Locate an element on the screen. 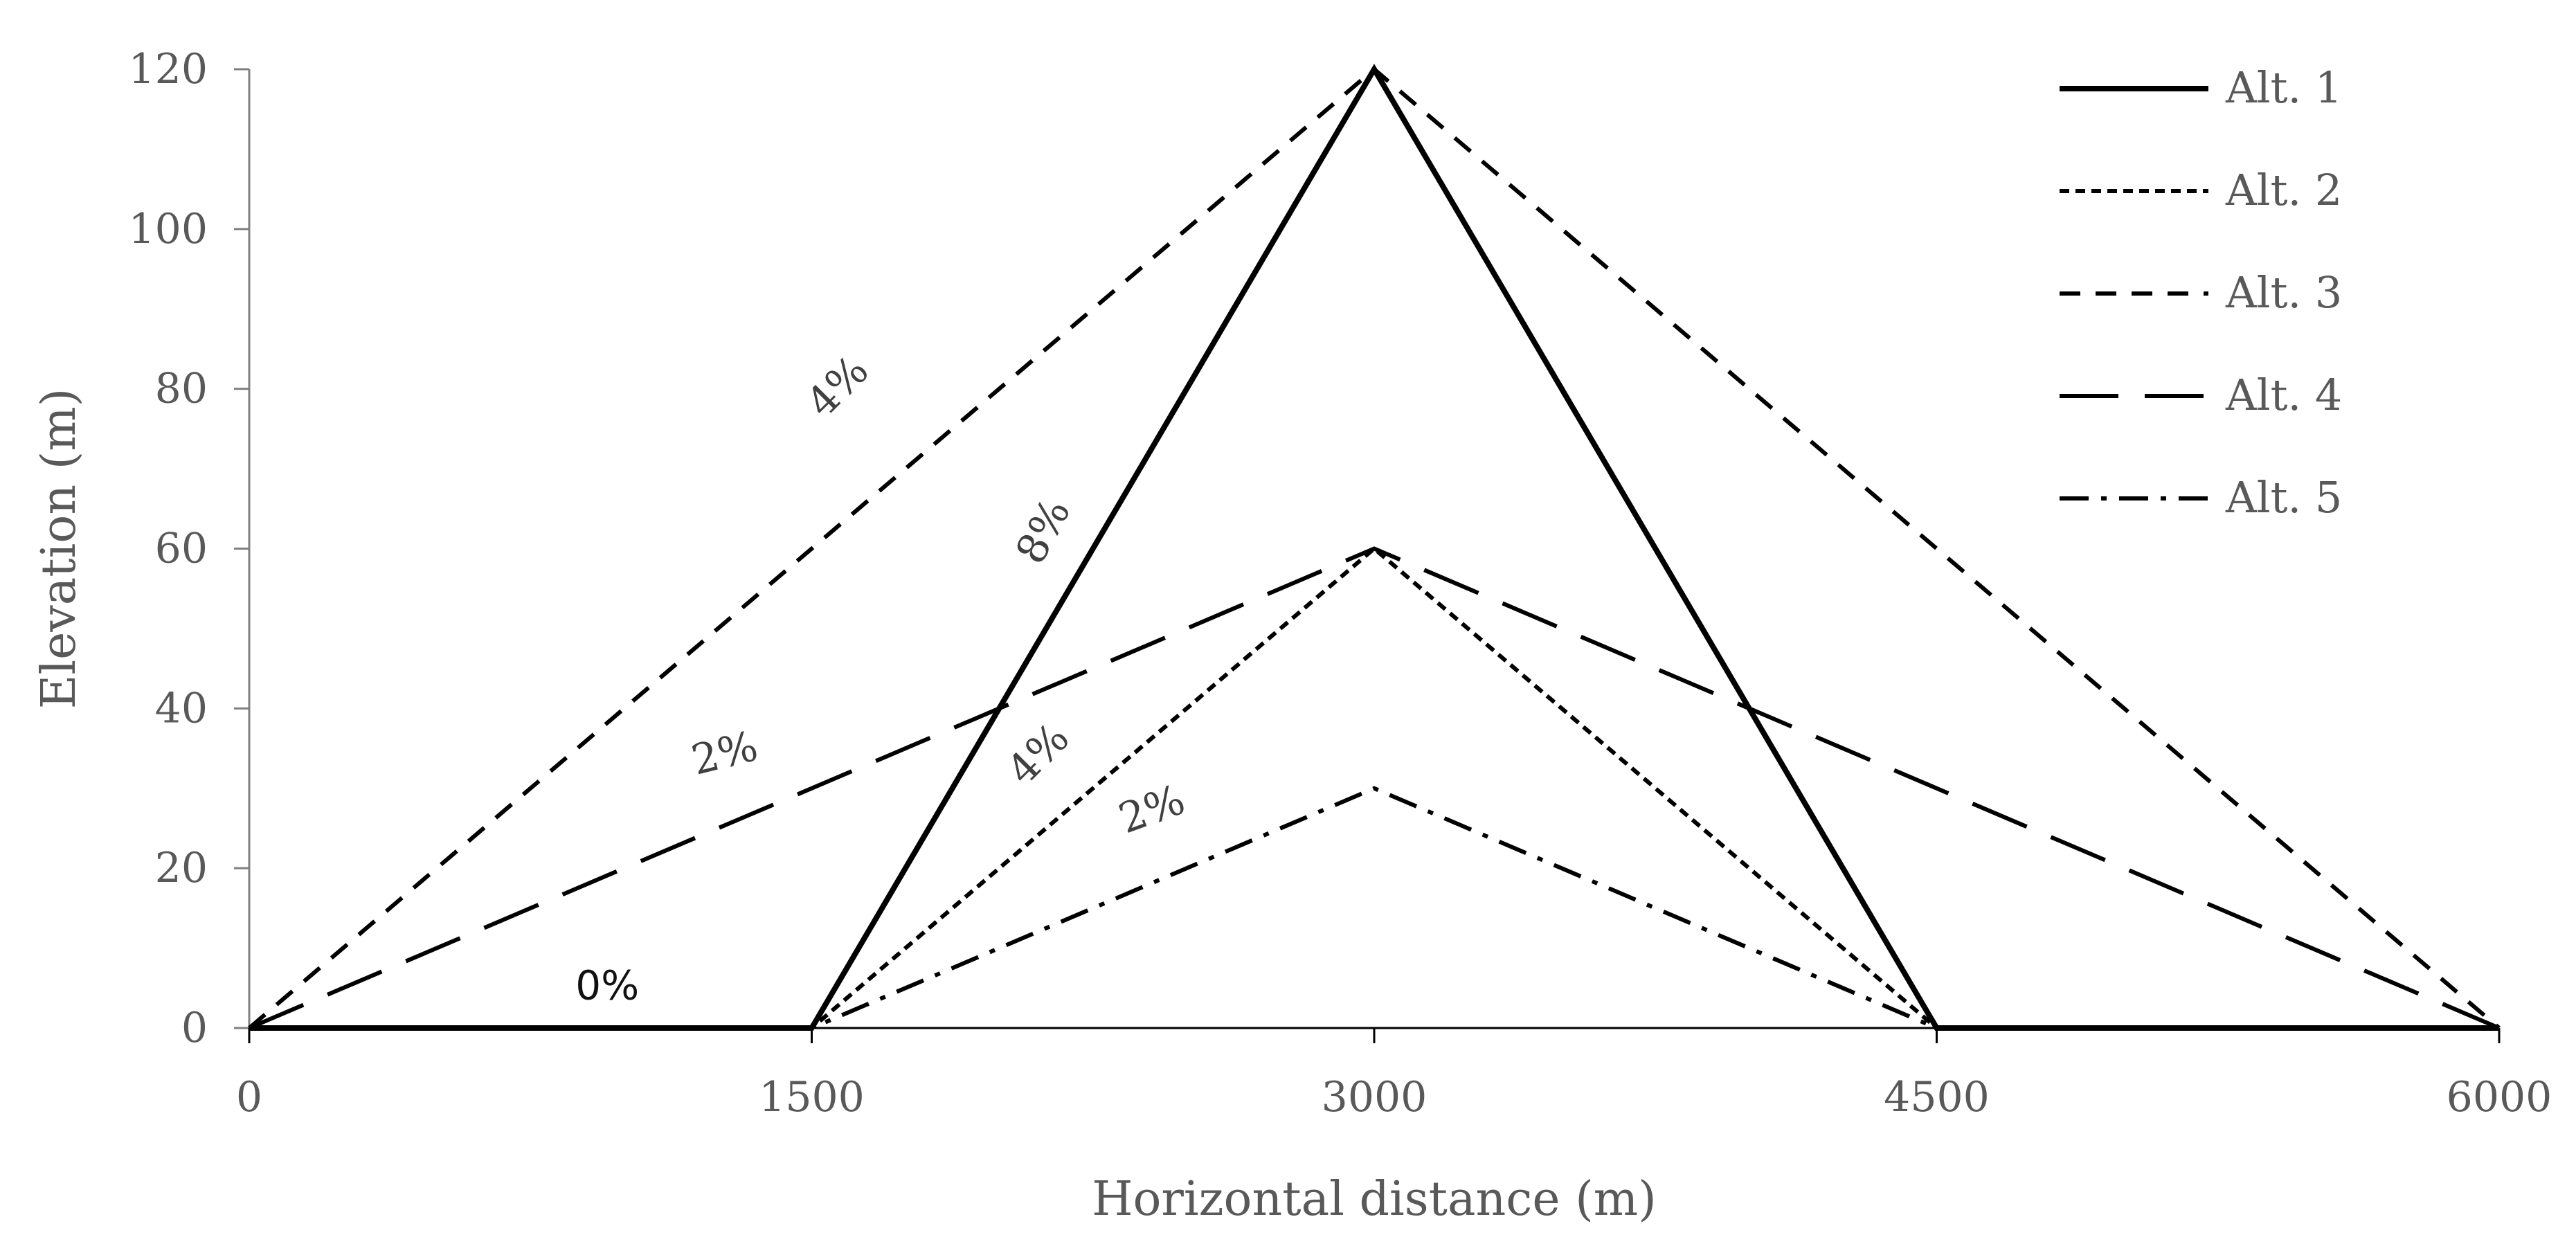 Image resolution: width=2576 pixels, height=1253 pixels. y-tick-label: 0 is located at coordinates (195, 1028).